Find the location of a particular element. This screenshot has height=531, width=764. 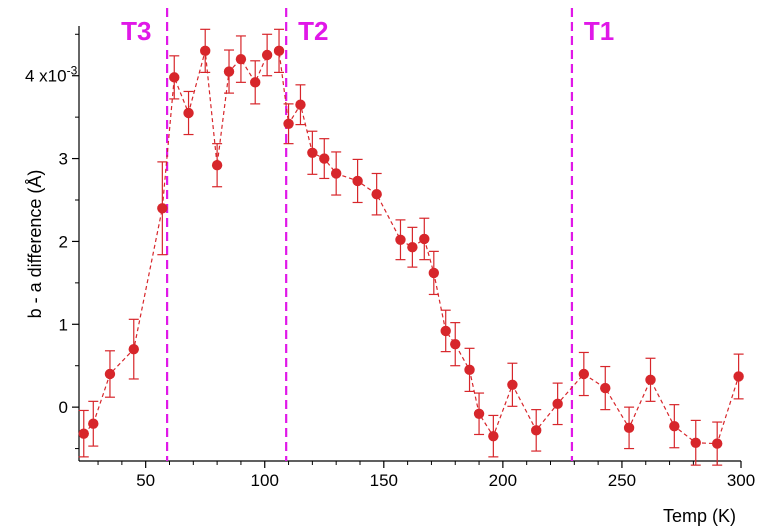

x-tick-label: 50 is located at coordinates (145, 480).